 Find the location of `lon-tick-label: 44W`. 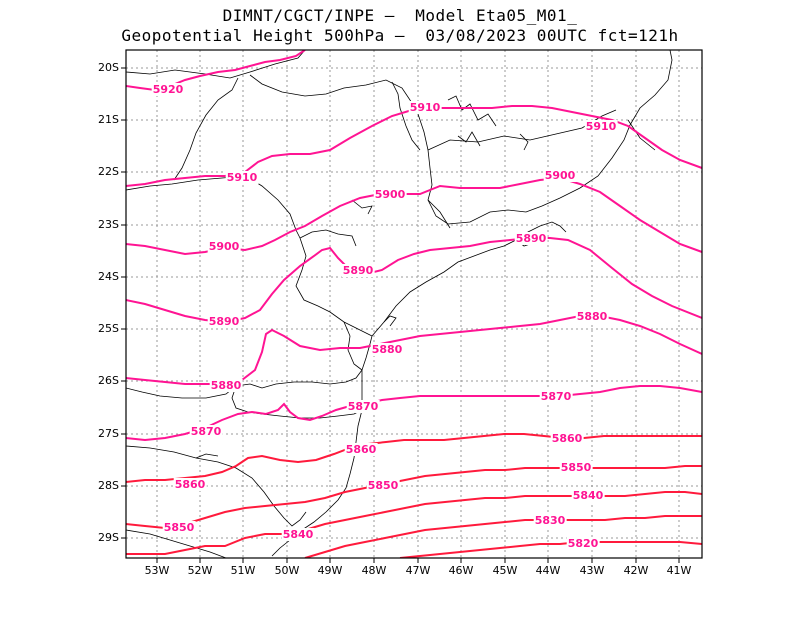

lon-tick-label: 44W is located at coordinates (548, 570).